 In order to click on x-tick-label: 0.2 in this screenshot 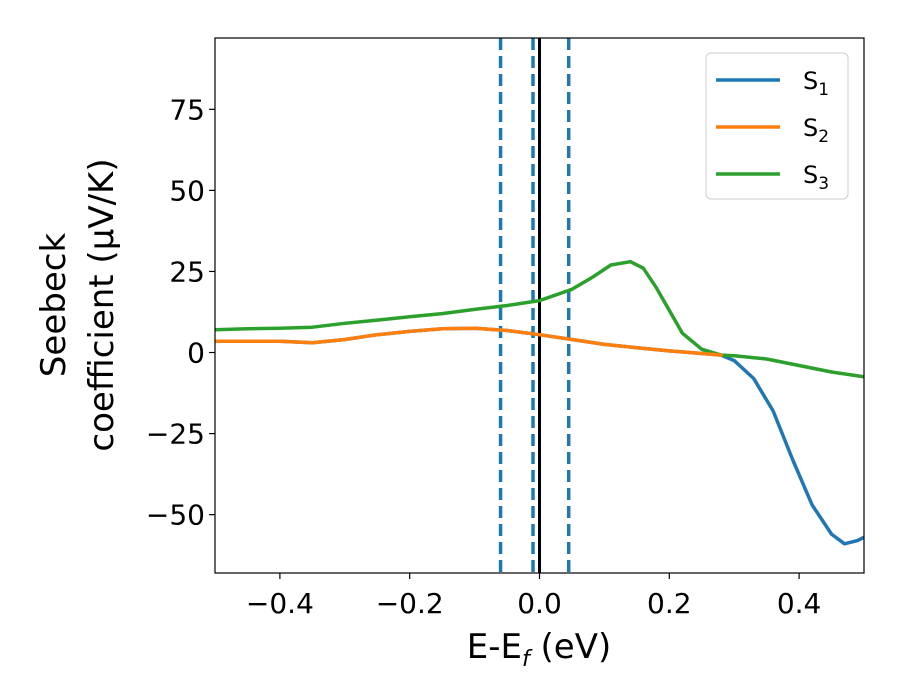, I will do `click(669, 603)`.